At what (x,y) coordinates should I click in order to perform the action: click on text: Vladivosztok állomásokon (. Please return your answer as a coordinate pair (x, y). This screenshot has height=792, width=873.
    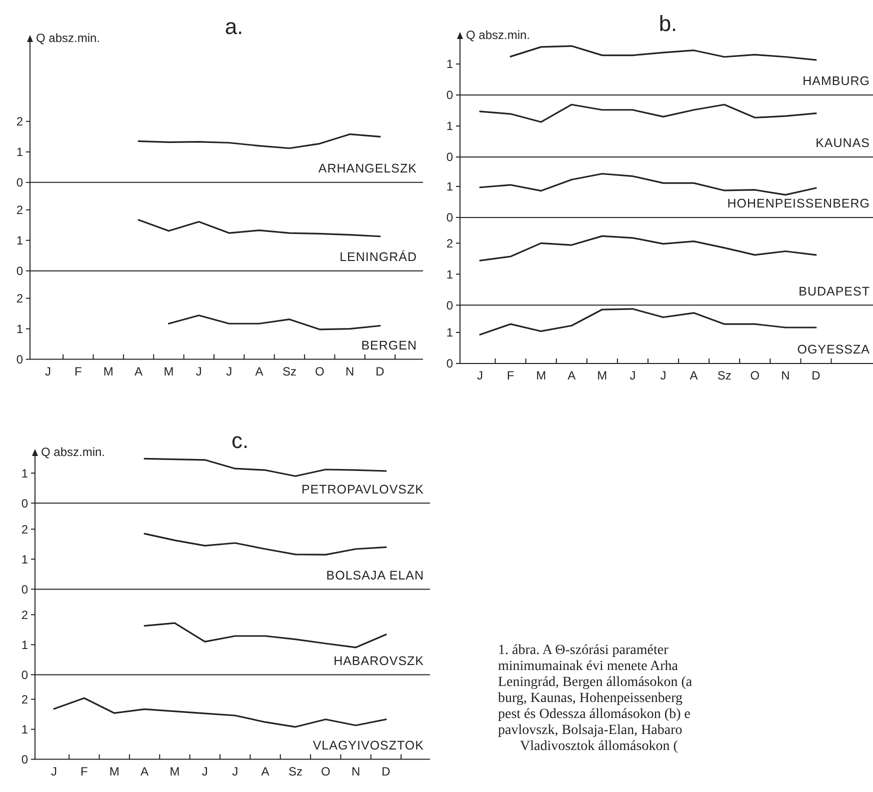
    Looking at the image, I should click on (599, 746).